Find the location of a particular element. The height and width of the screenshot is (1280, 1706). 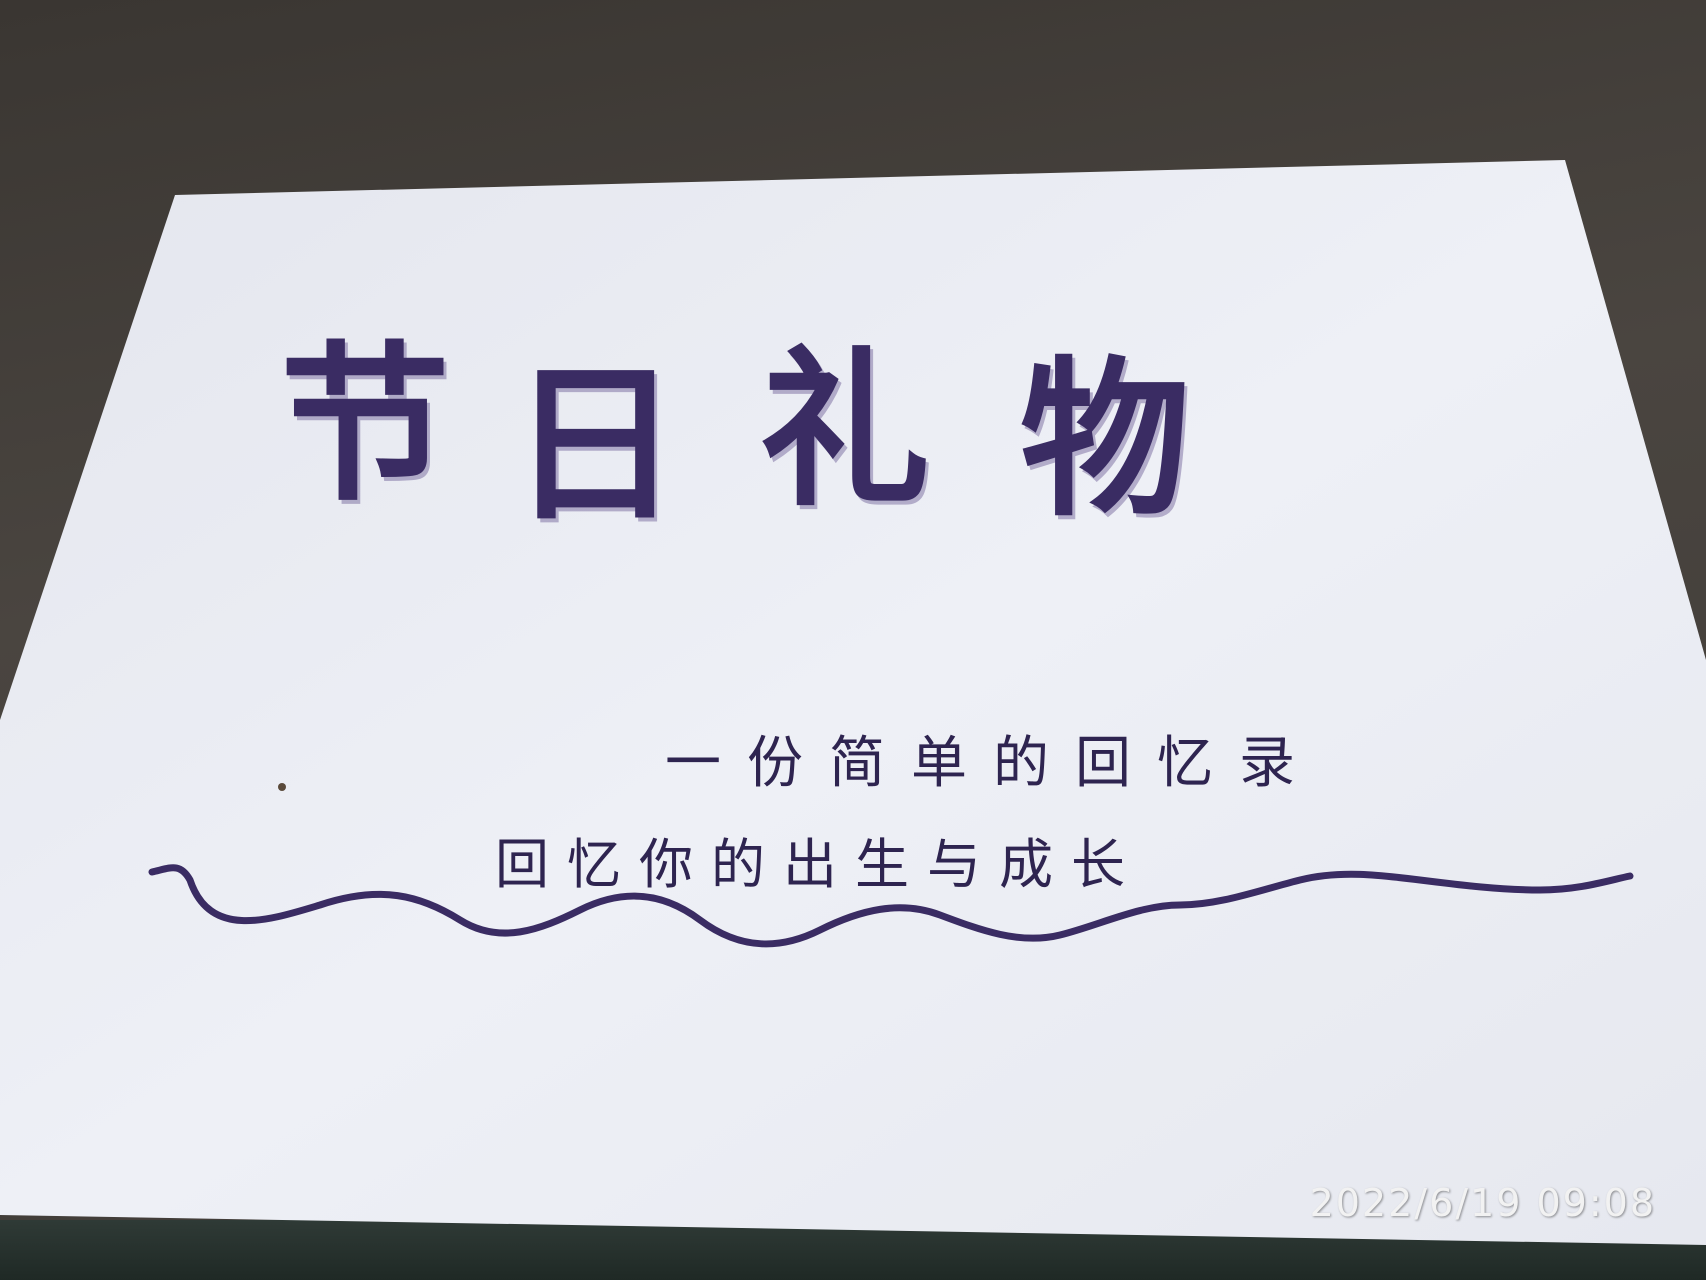

title-char-3: 礼 is located at coordinates (845, 430).